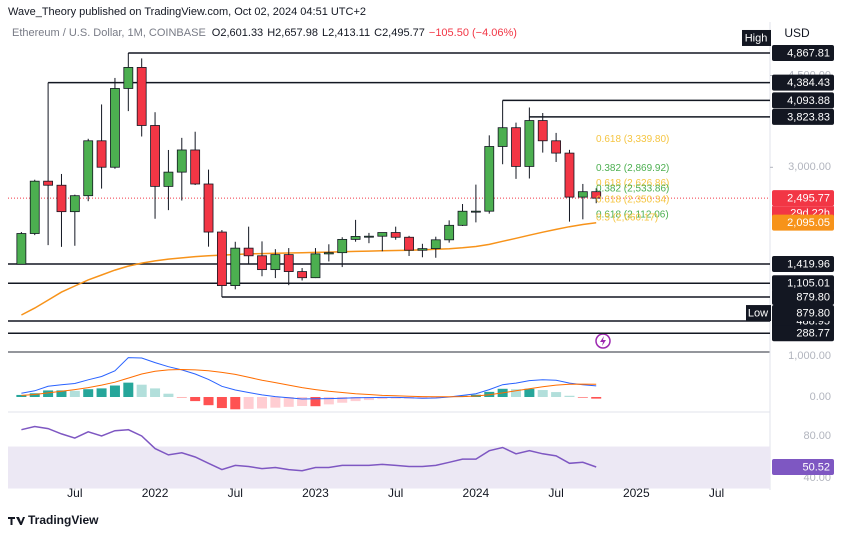 This screenshot has height=534, width=850. Describe the element at coordinates (271, 33) in the screenshot. I see `legend-key: H` at that location.